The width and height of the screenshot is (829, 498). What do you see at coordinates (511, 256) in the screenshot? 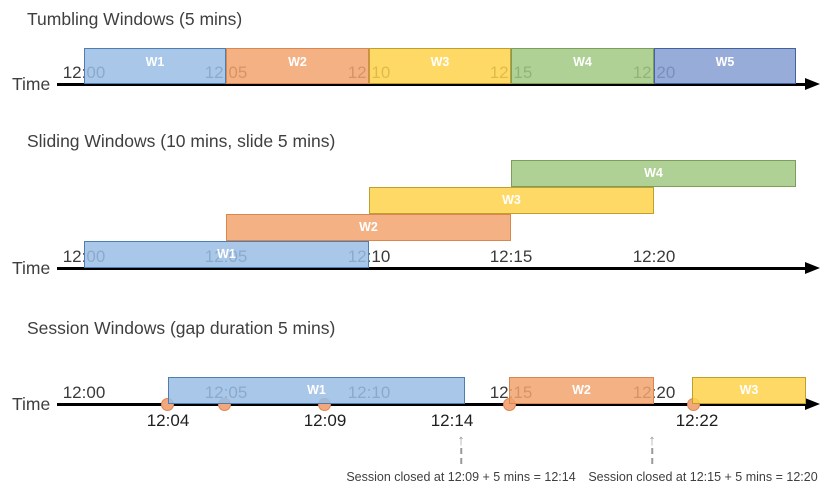
I see `tick-label: 12:15` at bounding box center [511, 256].